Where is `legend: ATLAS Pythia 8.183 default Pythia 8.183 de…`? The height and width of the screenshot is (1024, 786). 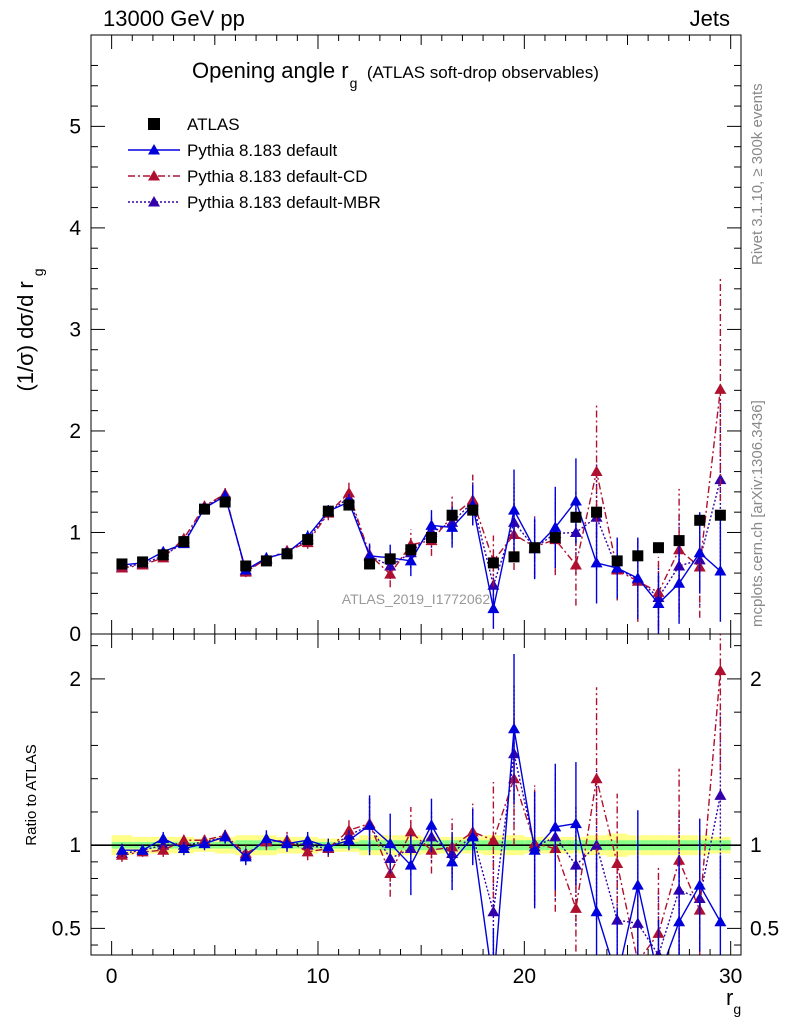 legend: ATLAS Pythia 8.183 default Pythia 8.183 de… is located at coordinates (254, 163).